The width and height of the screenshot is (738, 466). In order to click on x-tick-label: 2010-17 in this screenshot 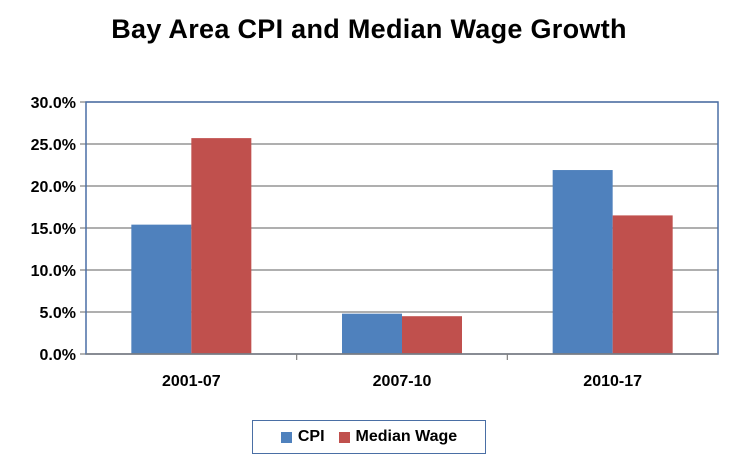, I will do `click(612, 381)`.